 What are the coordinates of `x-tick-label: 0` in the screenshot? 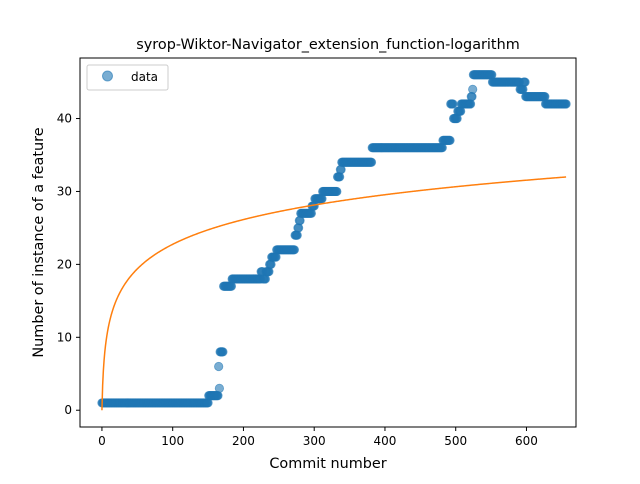 It's located at (102, 441).